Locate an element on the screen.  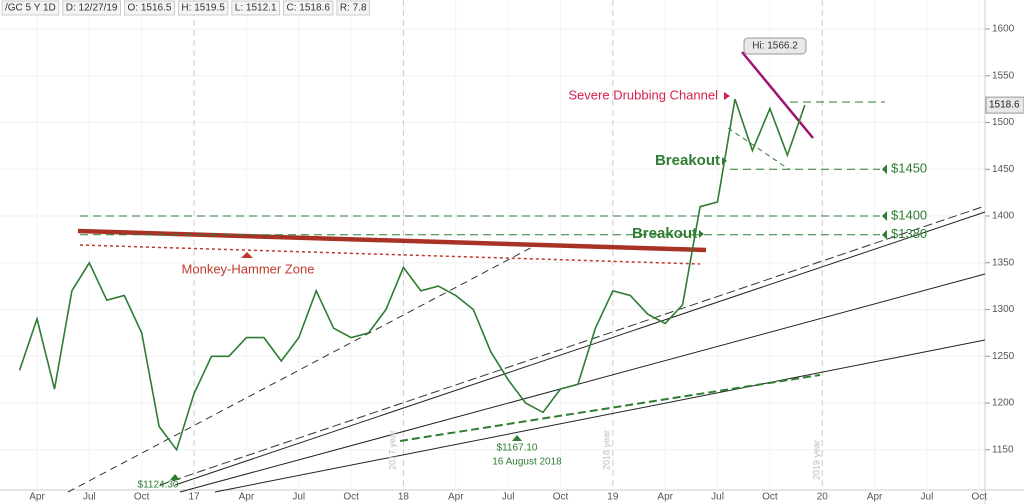
annotation: 2017 year is located at coordinates (392, 450).